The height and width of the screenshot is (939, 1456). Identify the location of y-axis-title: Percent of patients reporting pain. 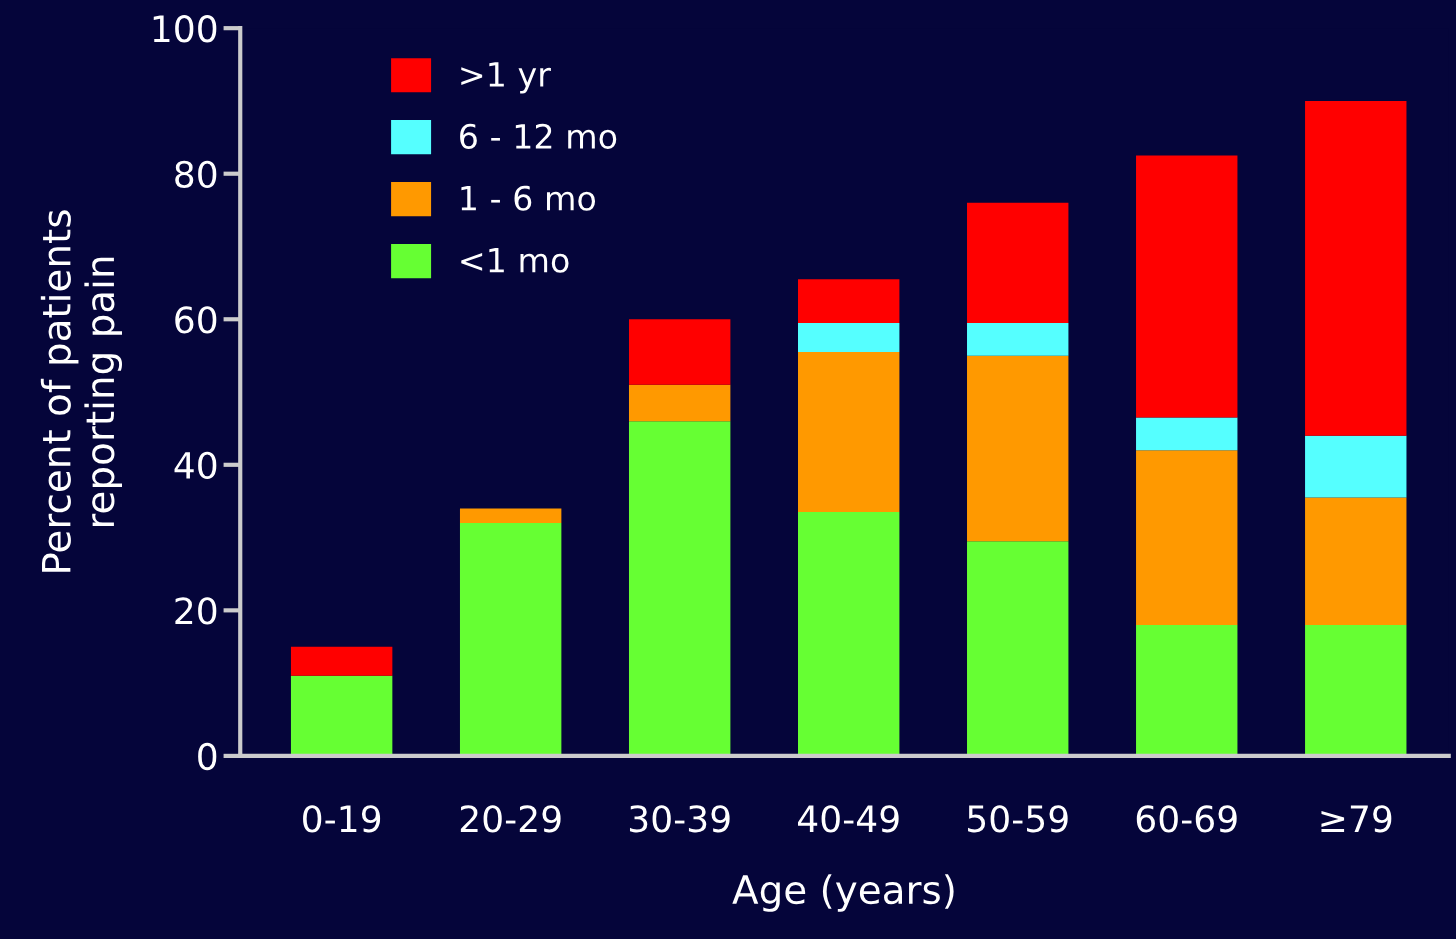
(81, 391).